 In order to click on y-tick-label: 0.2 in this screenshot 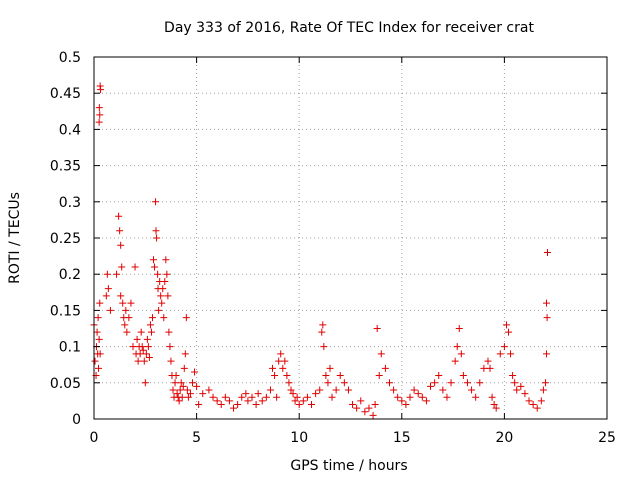, I will do `click(70, 275)`.